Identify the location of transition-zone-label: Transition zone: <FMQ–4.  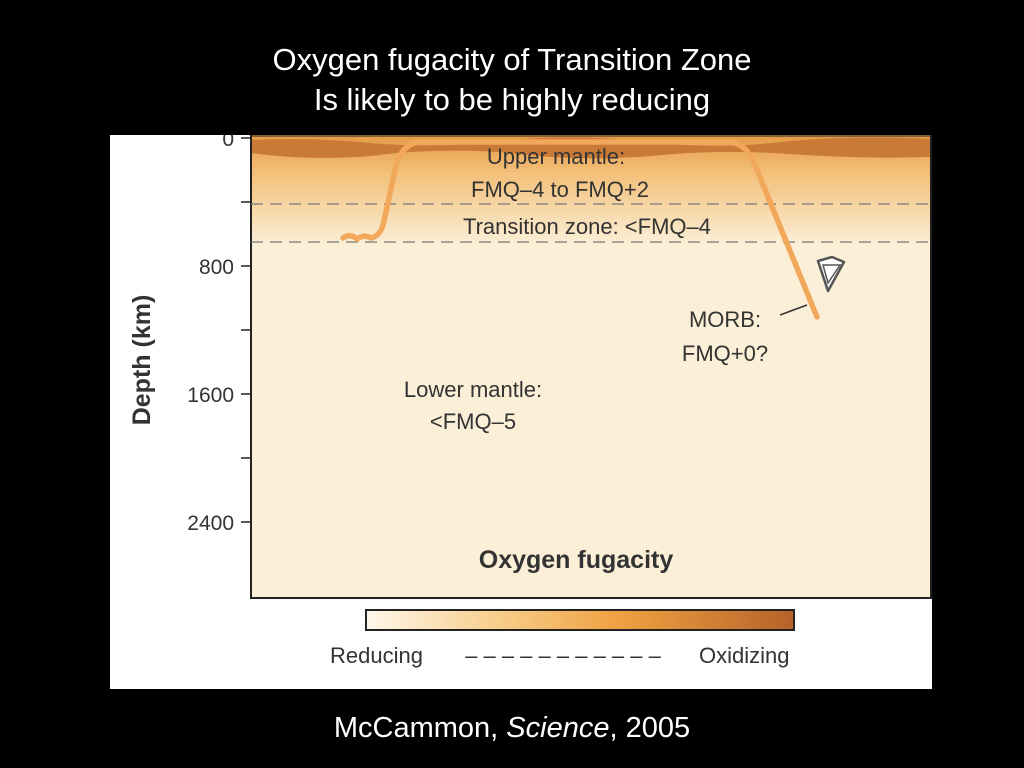
(587, 226).